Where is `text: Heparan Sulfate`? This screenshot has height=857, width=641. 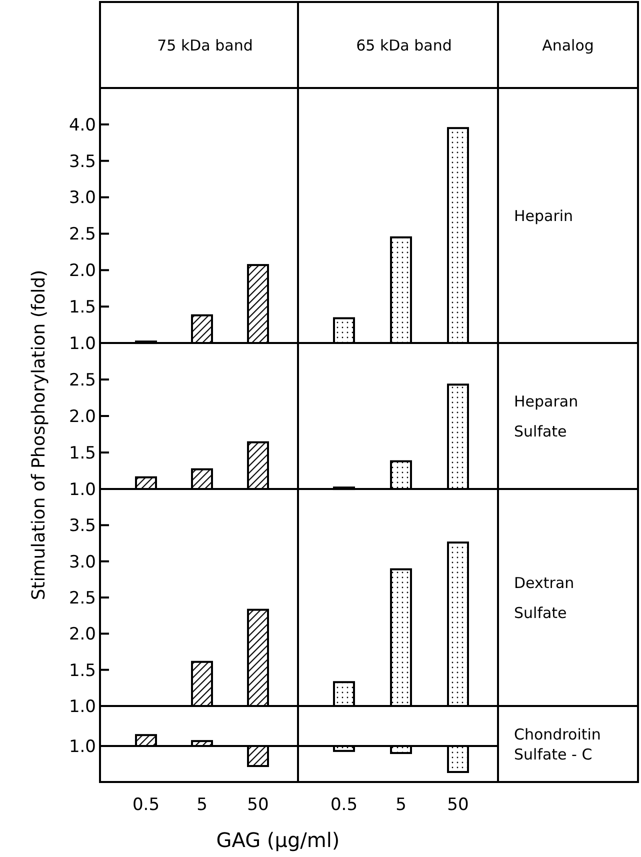 text: Heparan Sulfate is located at coordinates (546, 416).